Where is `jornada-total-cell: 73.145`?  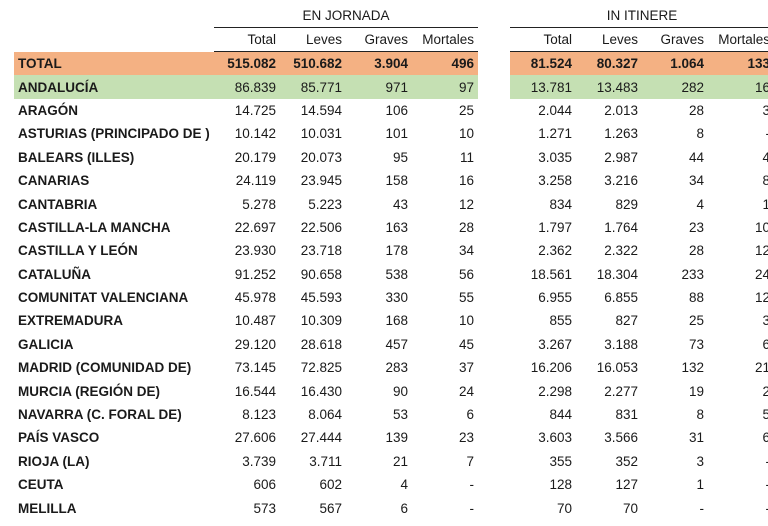 jornada-total-cell: 73.145 is located at coordinates (255, 368).